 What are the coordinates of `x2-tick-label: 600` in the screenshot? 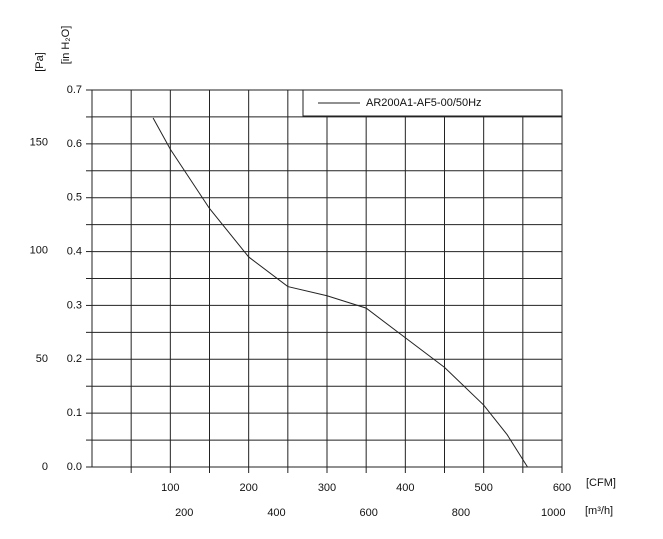 It's located at (369, 513).